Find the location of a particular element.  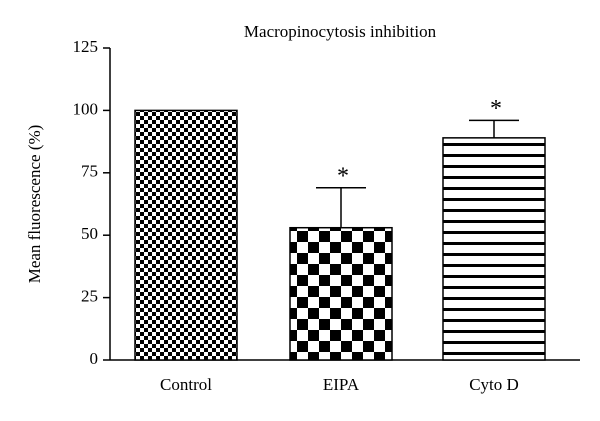

y-tick-label: 100 is located at coordinates (86, 108).